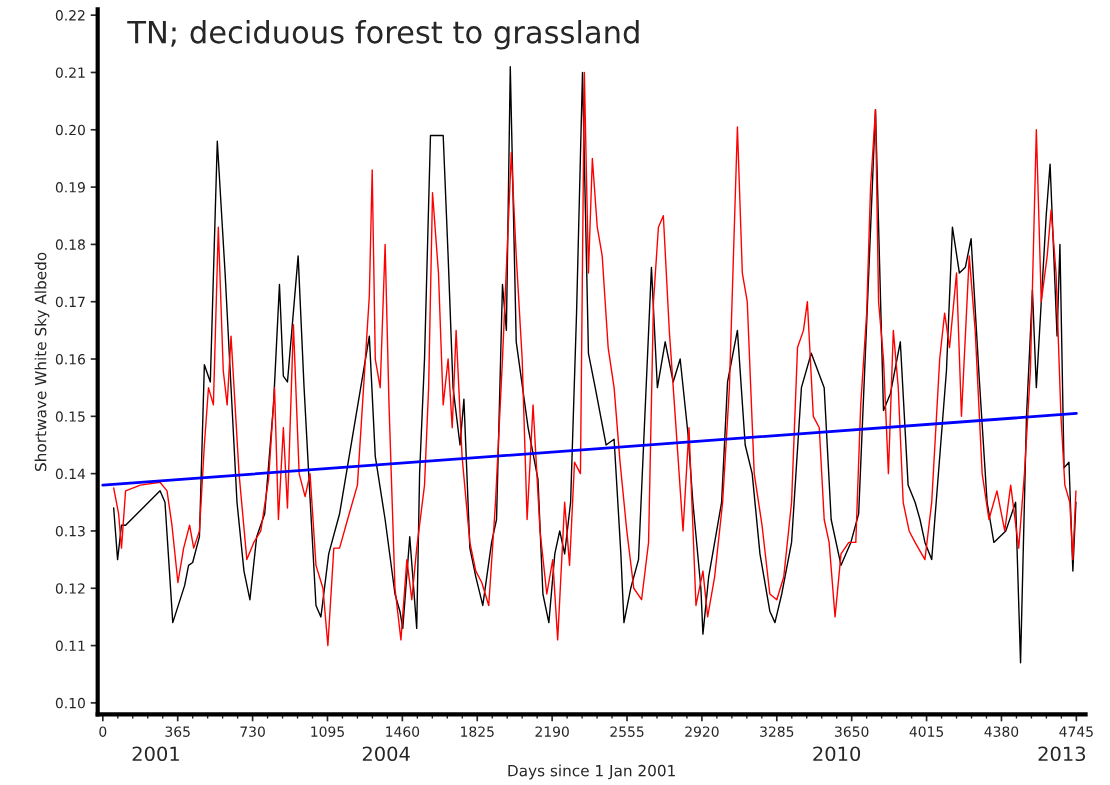 This screenshot has height=785, width=1110. What do you see at coordinates (252, 731) in the screenshot?
I see `x-tick-label: 730` at bounding box center [252, 731].